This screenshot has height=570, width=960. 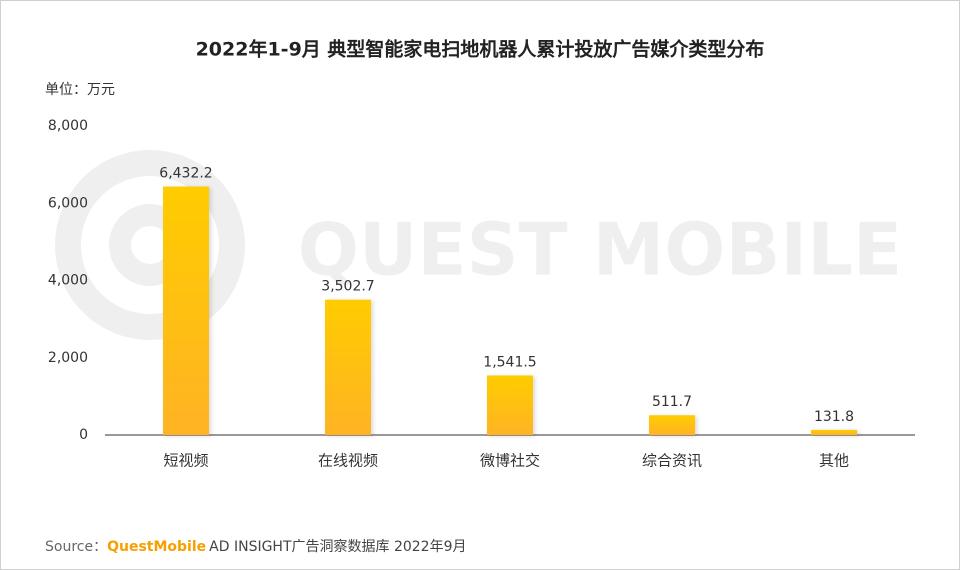 What do you see at coordinates (68, 358) in the screenshot?
I see `y-tick-label: 2,000` at bounding box center [68, 358].